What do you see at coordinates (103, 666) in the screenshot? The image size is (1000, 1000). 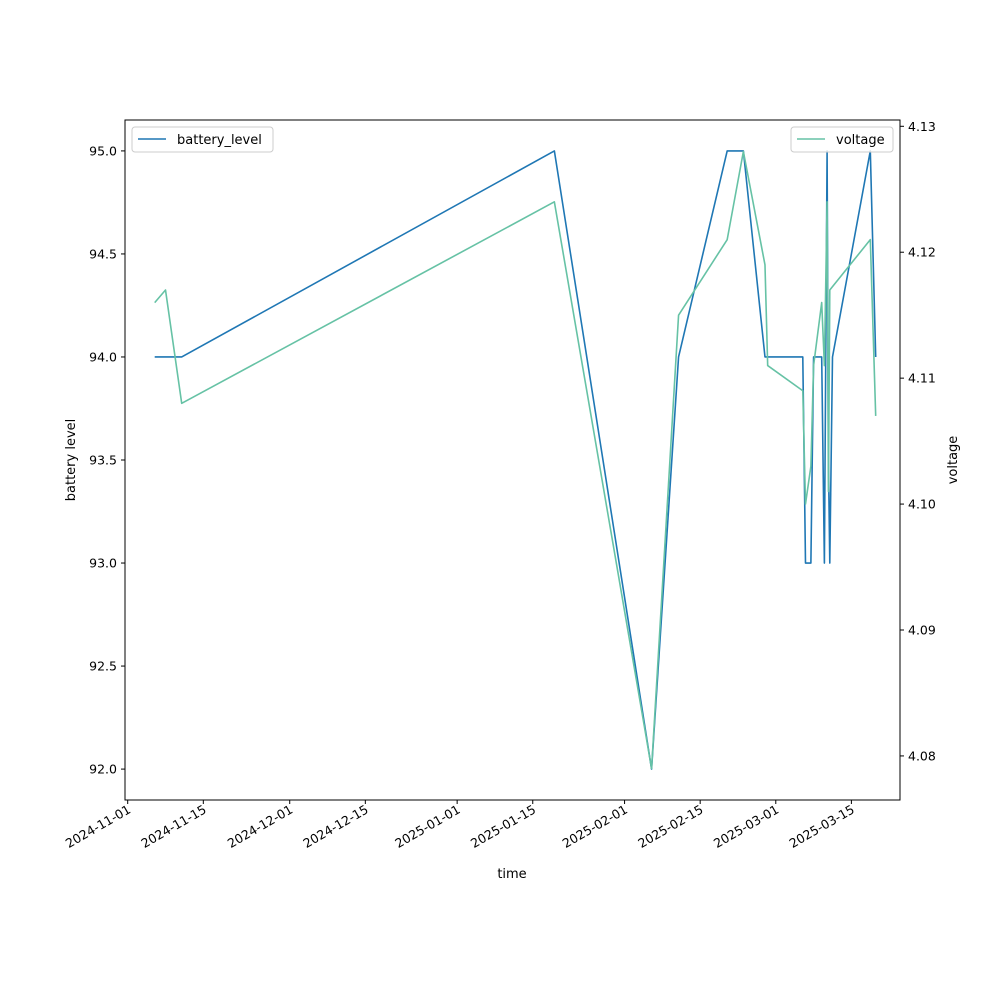 I see `y-left-tick-label: 92.5` at bounding box center [103, 666].